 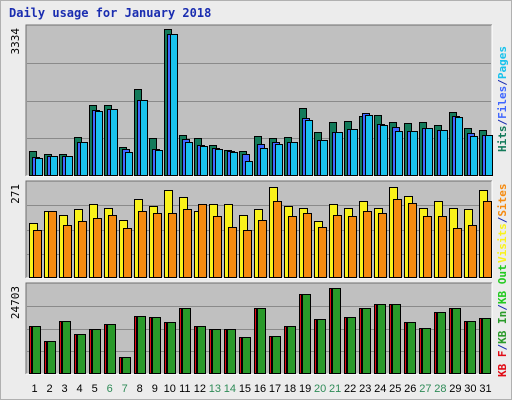 What do you see at coordinates (110, 13) in the screenshot?
I see `chart-title: Daily usage for January 2018` at bounding box center [110, 13].